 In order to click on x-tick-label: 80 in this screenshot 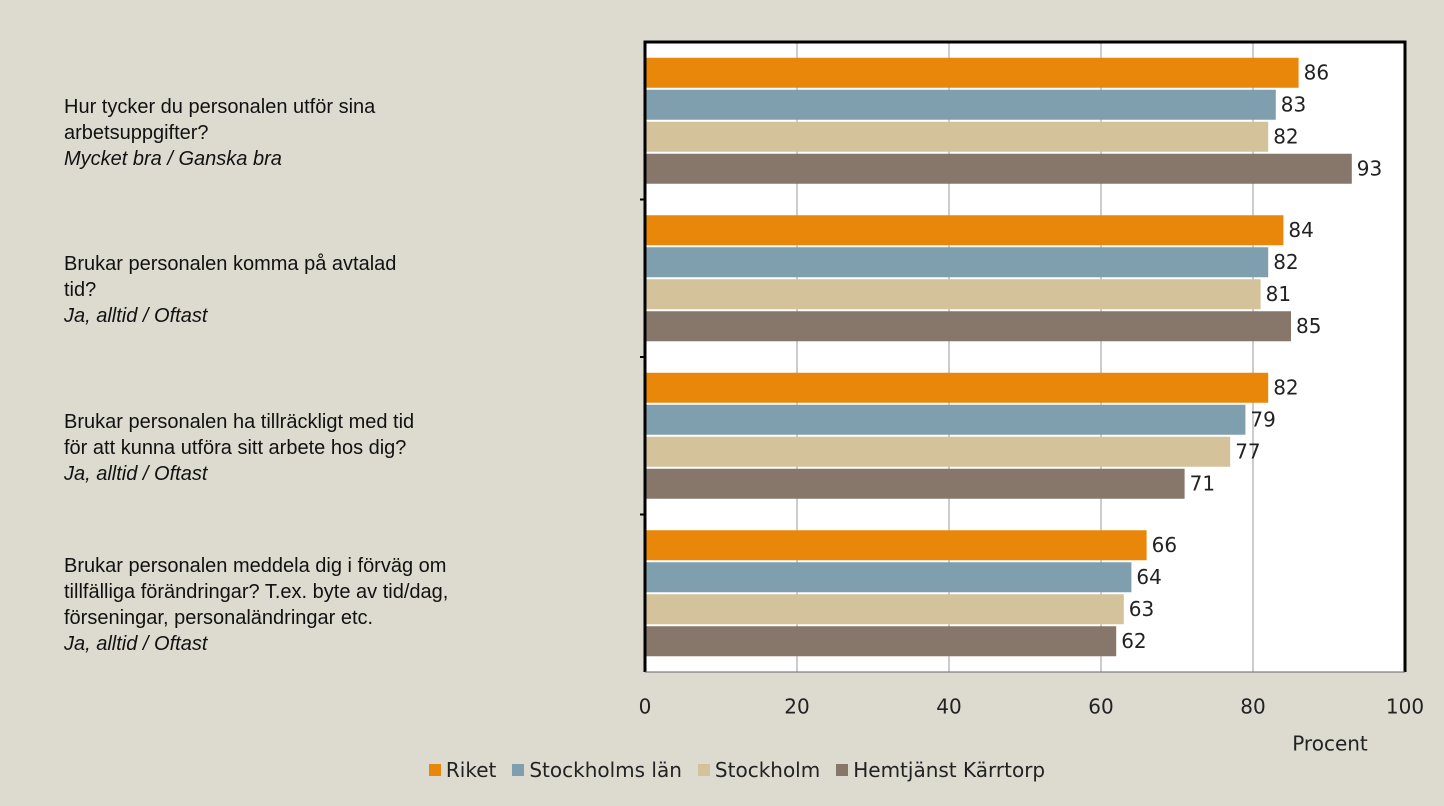, I will do `click(1252, 707)`.